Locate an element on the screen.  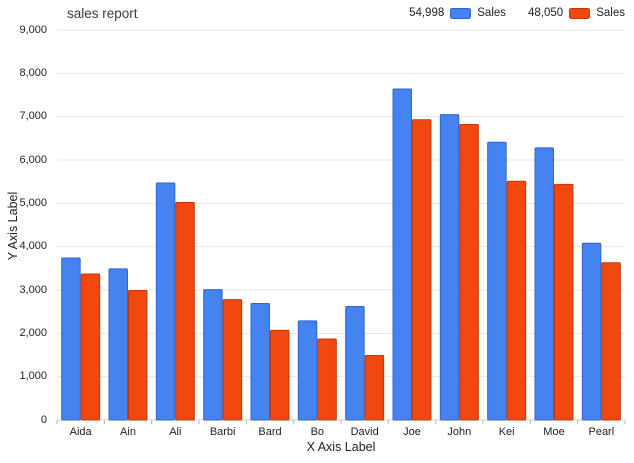
bar-kei-blue is located at coordinates (497, 281).